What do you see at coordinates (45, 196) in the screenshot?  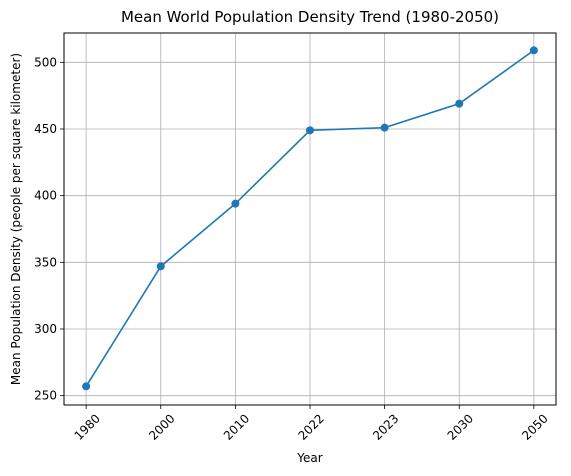 I see `y-tick-label: 400` at bounding box center [45, 196].